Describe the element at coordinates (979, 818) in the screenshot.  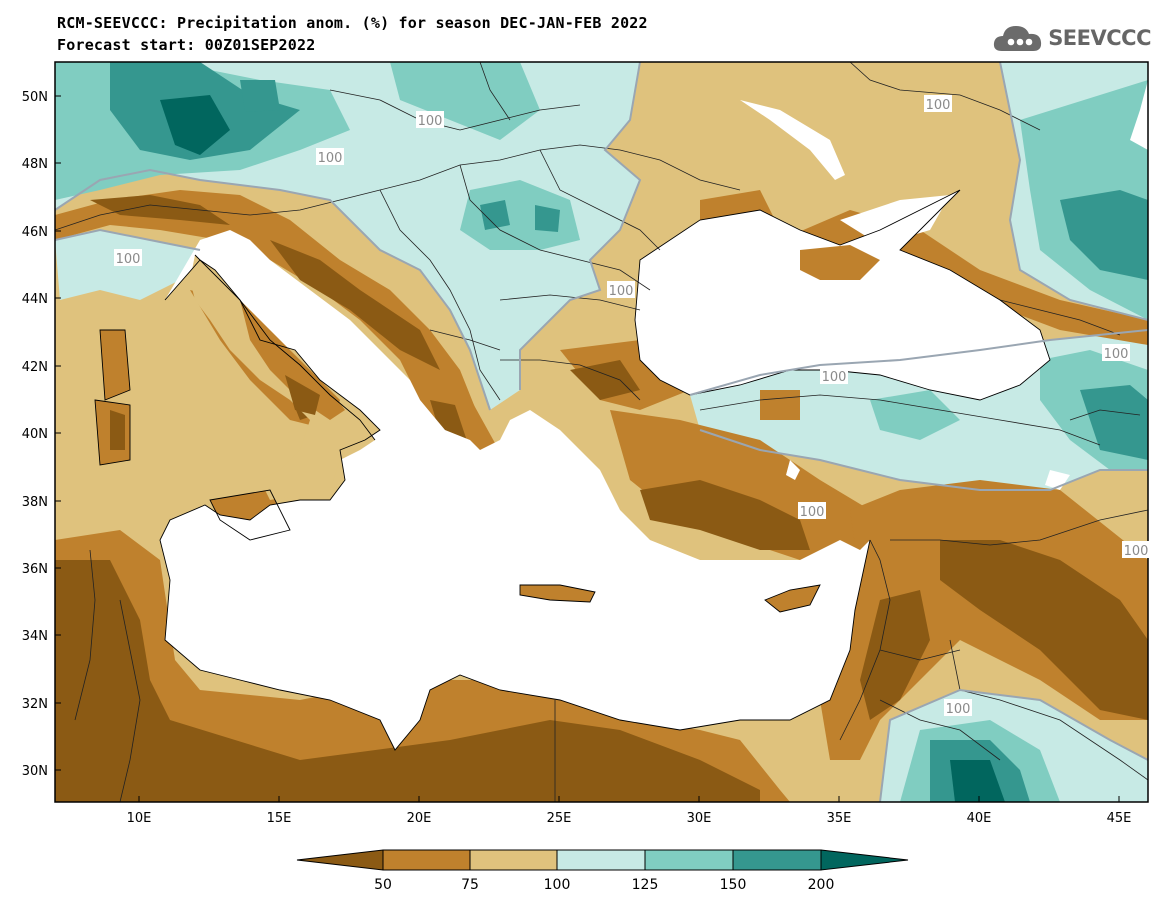
I see `lon-label: 40E` at that location.